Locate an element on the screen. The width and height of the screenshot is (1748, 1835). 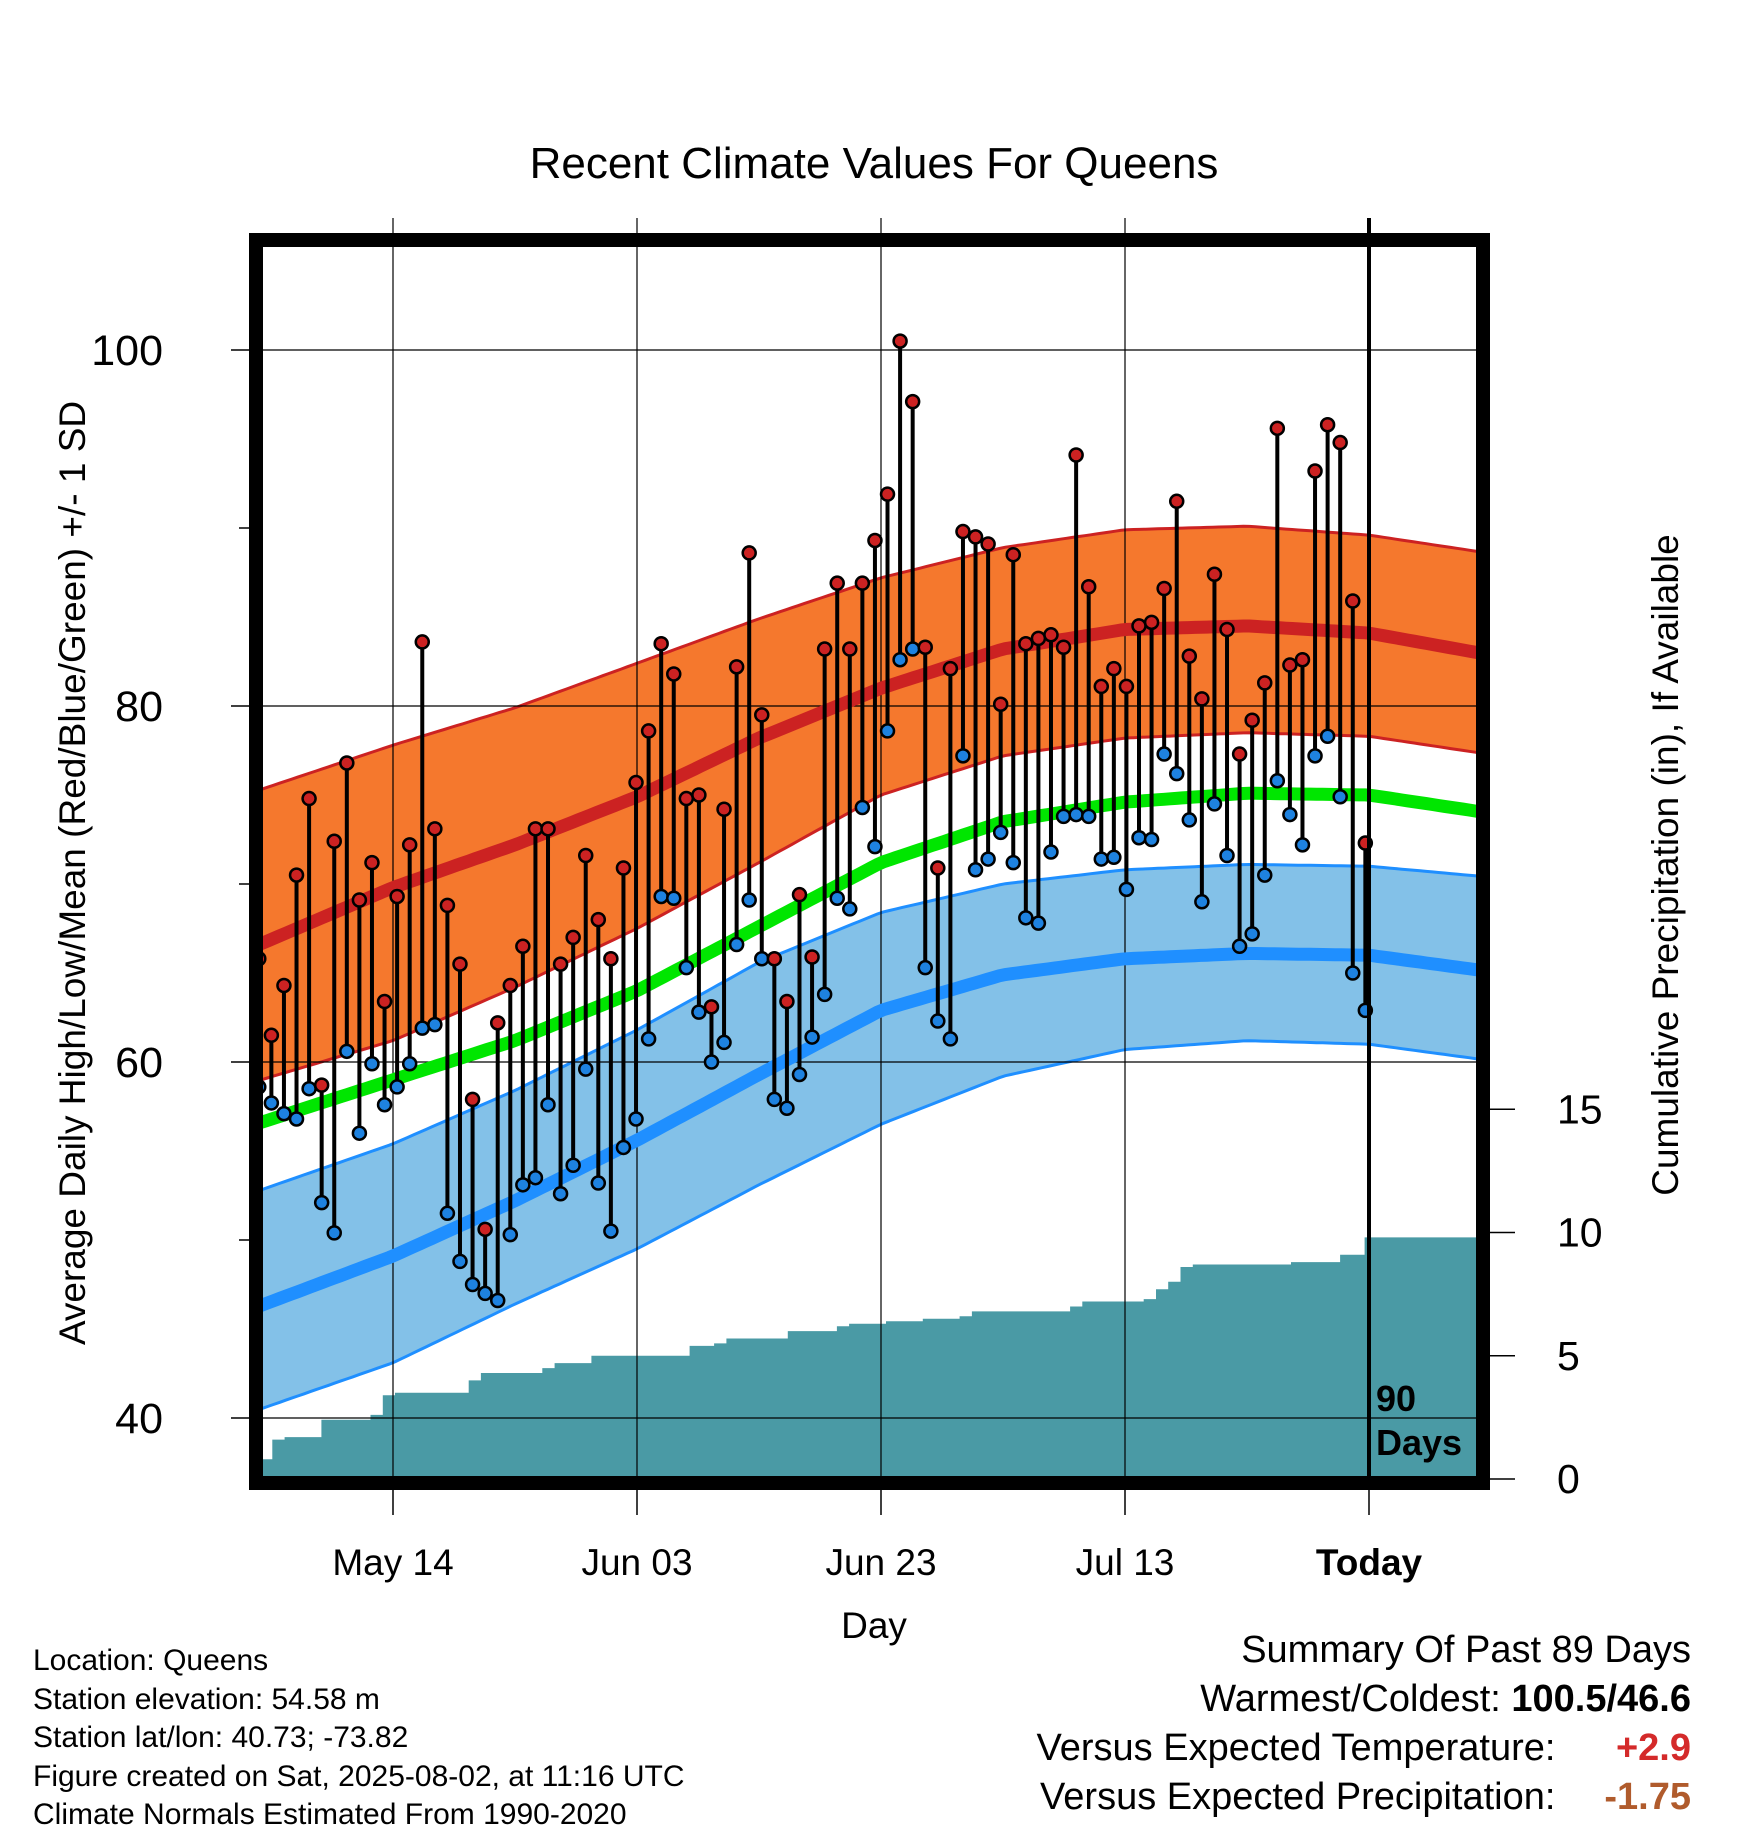
summary-temperature: Versus Expected Temperature: +2.9 is located at coordinates (1364, 1748).